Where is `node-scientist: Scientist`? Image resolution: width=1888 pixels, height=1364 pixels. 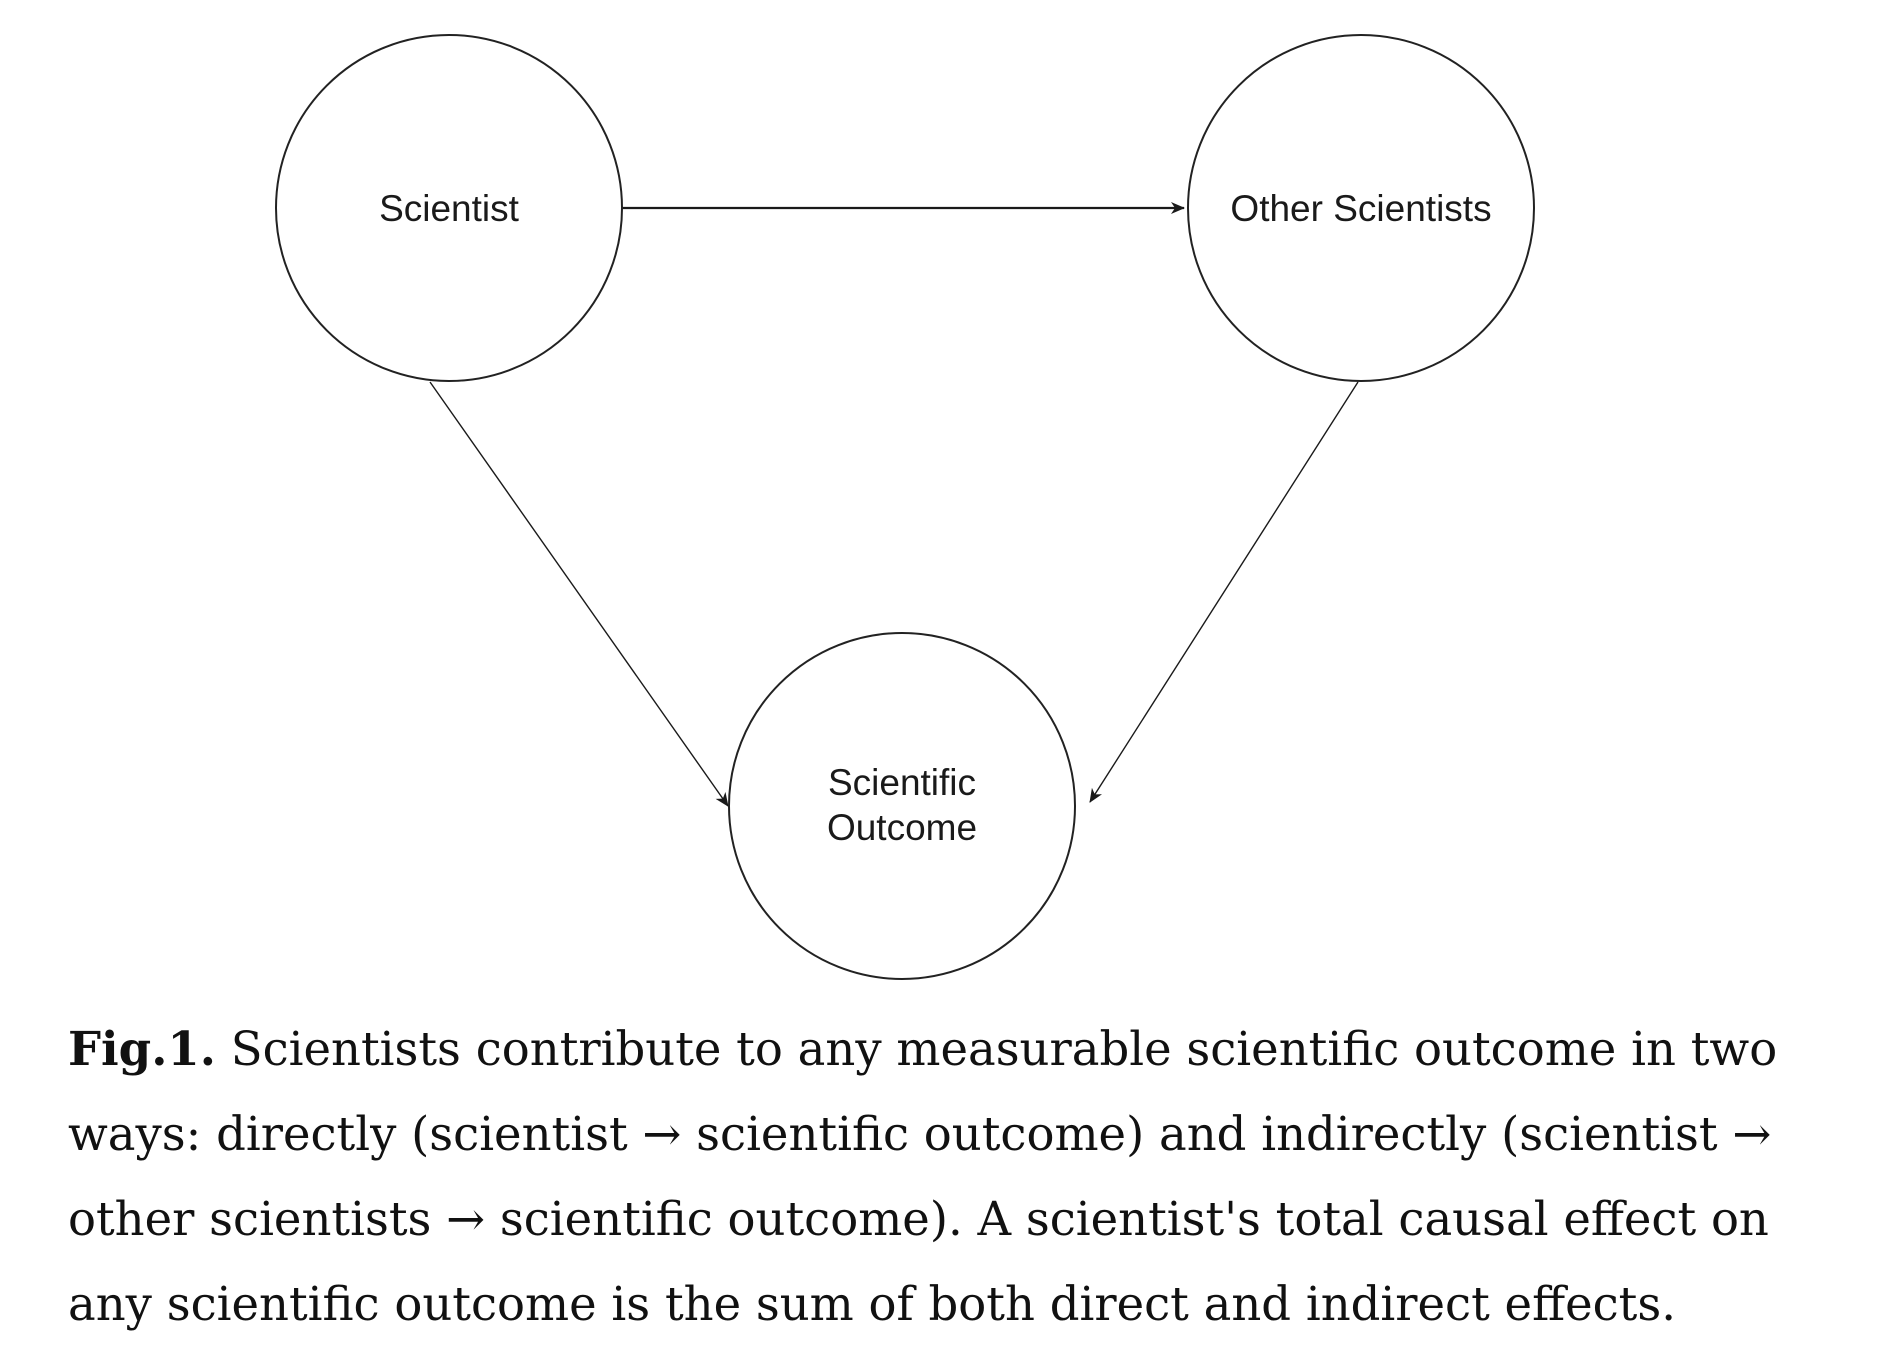
node-scientist: Scientist is located at coordinates (449, 208).